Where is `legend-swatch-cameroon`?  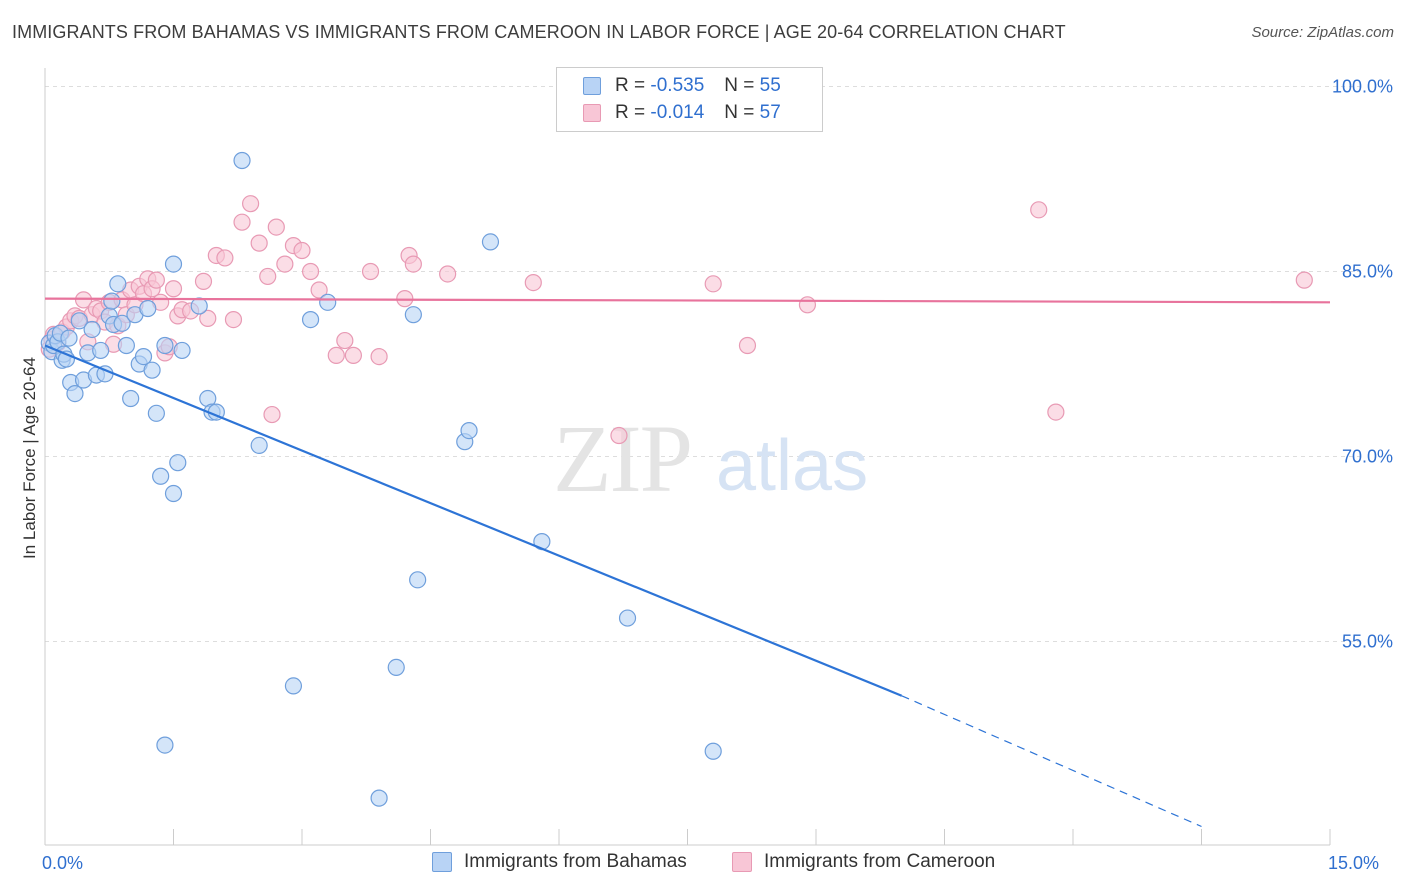 legend-swatch-cameroon is located at coordinates (592, 113).